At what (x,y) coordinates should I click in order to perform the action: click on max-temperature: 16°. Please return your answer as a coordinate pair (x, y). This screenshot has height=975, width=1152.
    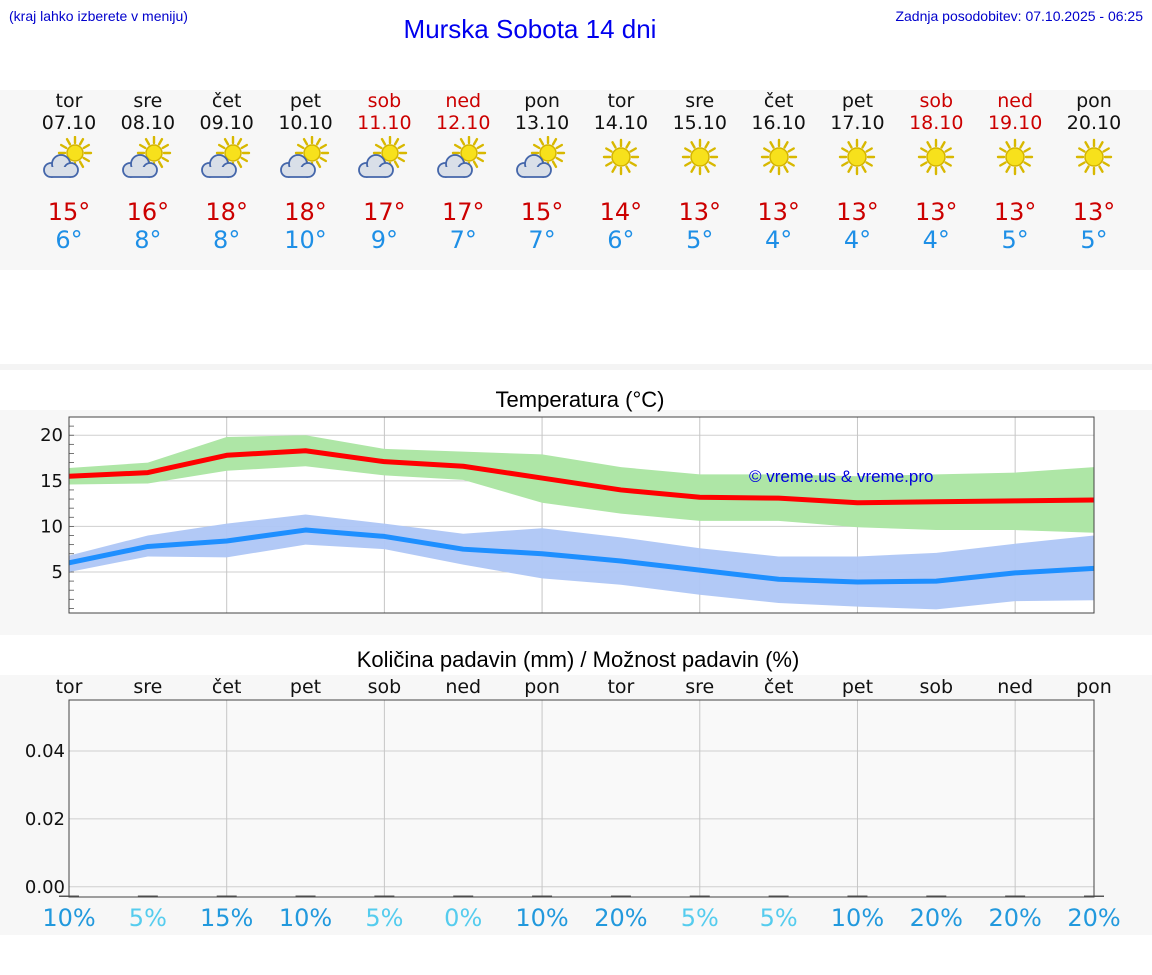
    Looking at the image, I should click on (148, 212).